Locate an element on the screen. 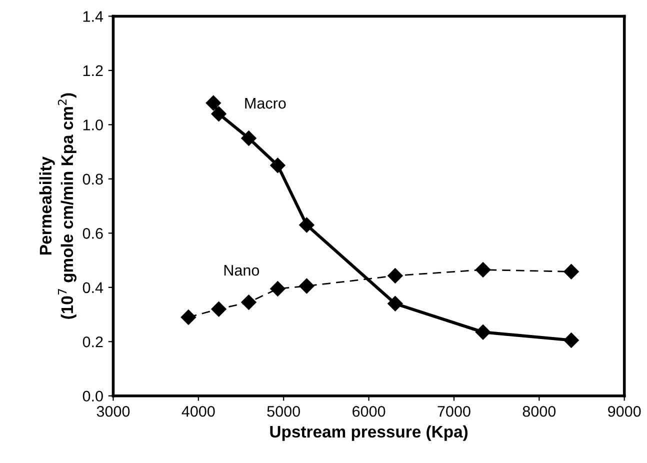 This screenshot has height=463, width=647. x-tick-label: 6000 is located at coordinates (369, 411).